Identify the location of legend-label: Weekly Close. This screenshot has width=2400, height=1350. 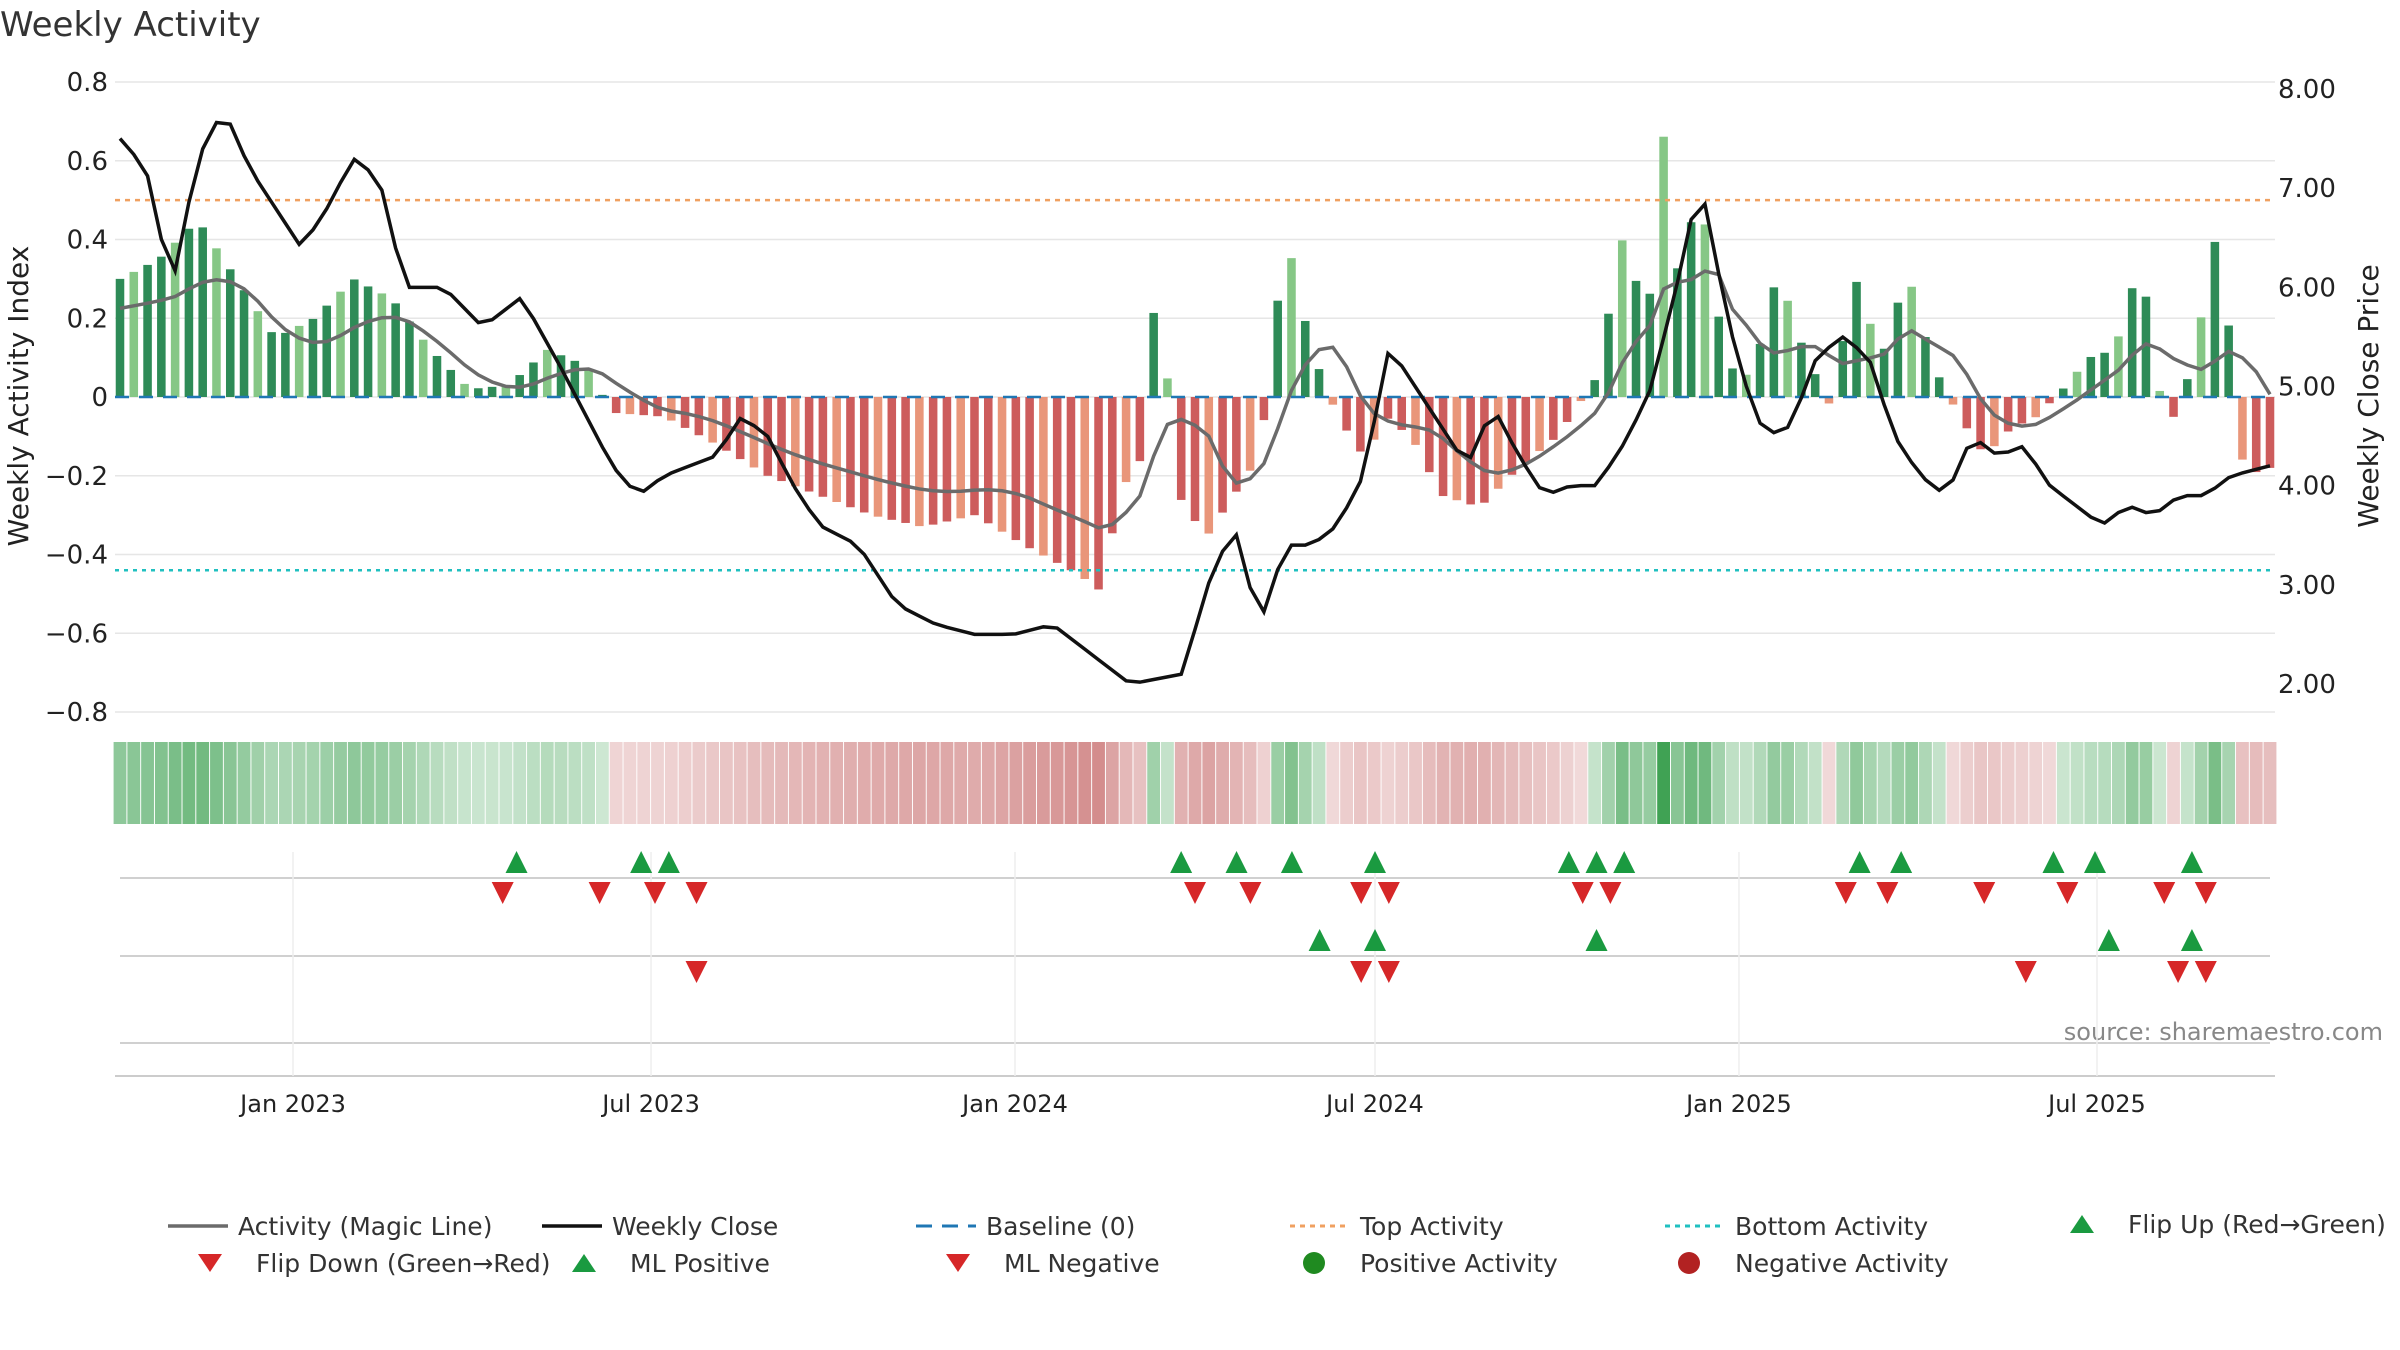
(695, 1226).